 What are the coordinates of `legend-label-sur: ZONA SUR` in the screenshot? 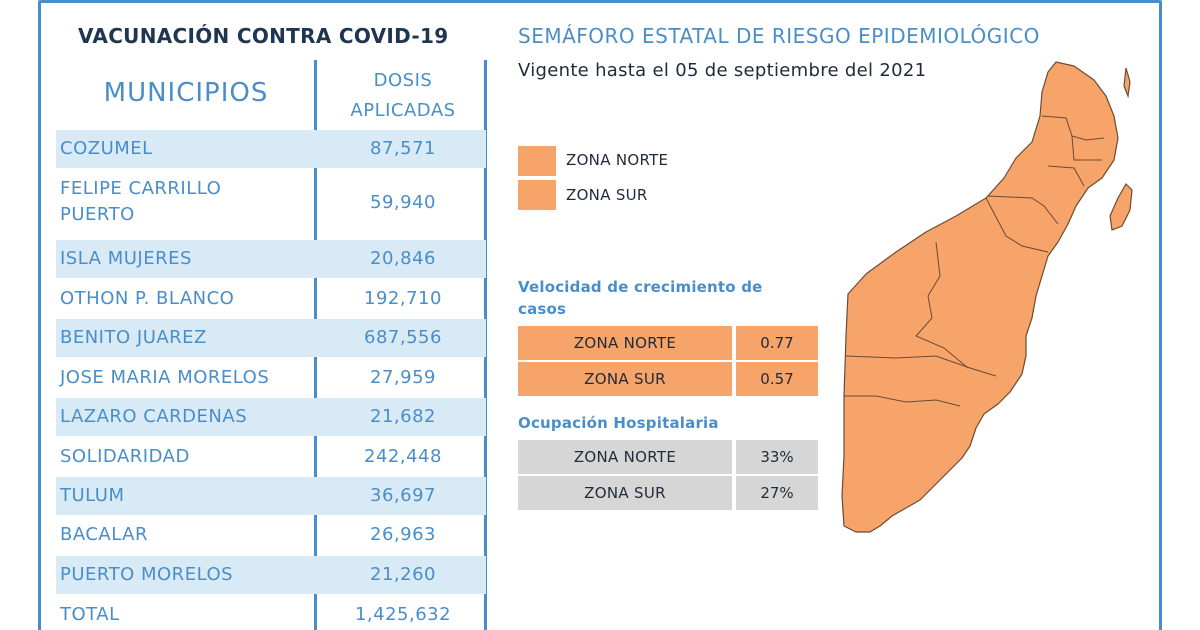 It's located at (607, 195).